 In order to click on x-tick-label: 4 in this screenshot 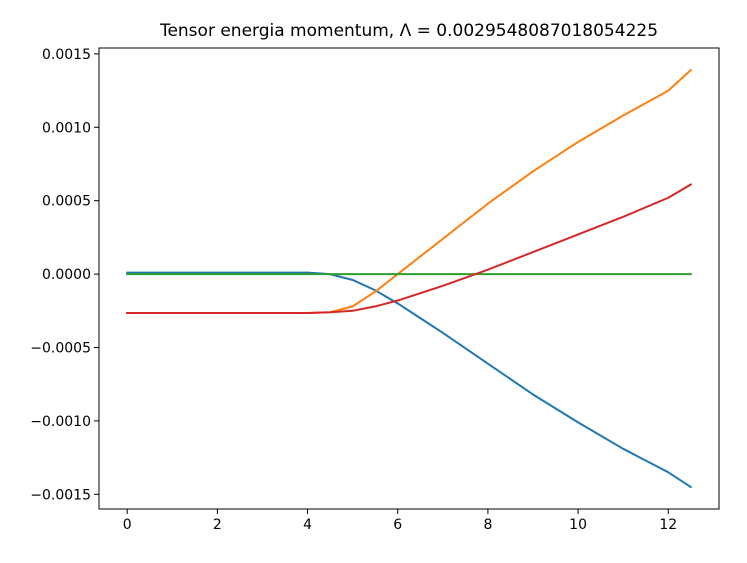, I will do `click(307, 525)`.